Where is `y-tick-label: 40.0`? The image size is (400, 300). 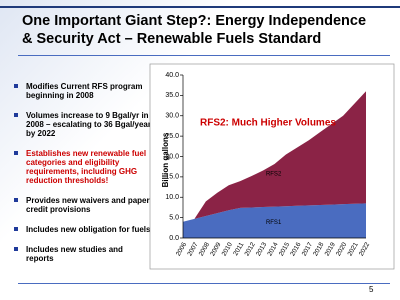 y-tick-label: 40.0 is located at coordinates (172, 75).